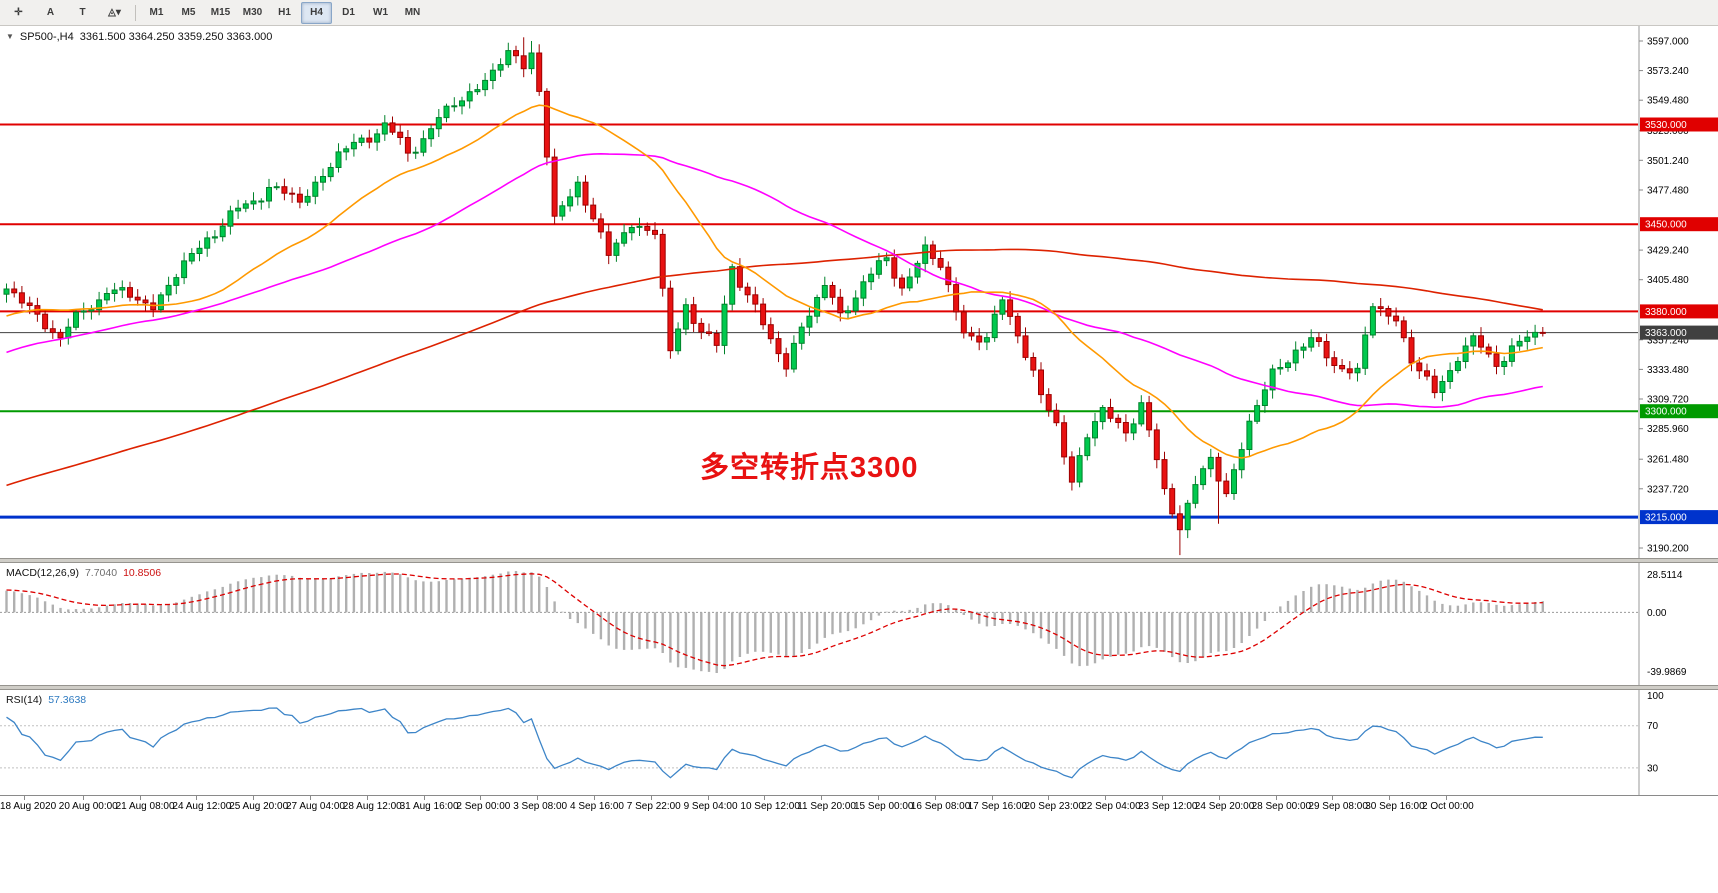 Image resolution: width=1718 pixels, height=893 pixels. What do you see at coordinates (1653, 768) in the screenshot?
I see `svg-text: 30` at bounding box center [1653, 768].